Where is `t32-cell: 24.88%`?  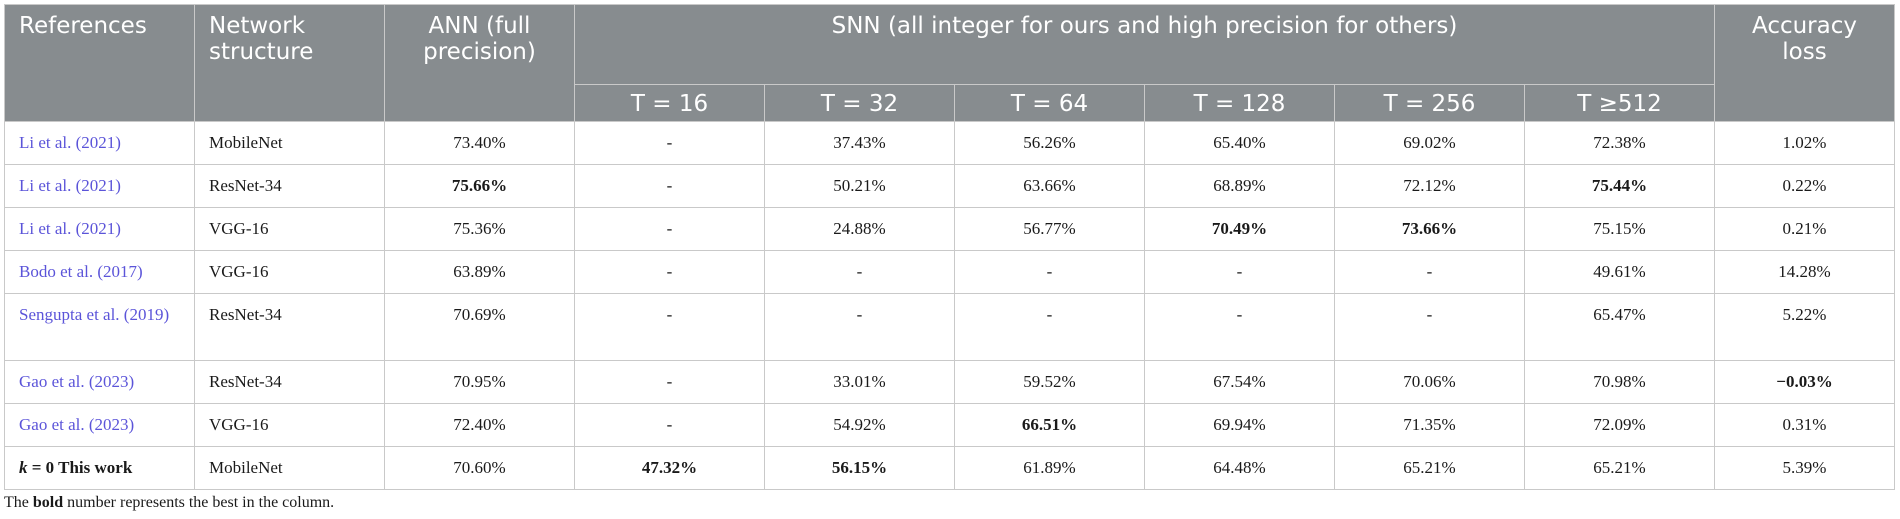 t32-cell: 24.88% is located at coordinates (859, 229).